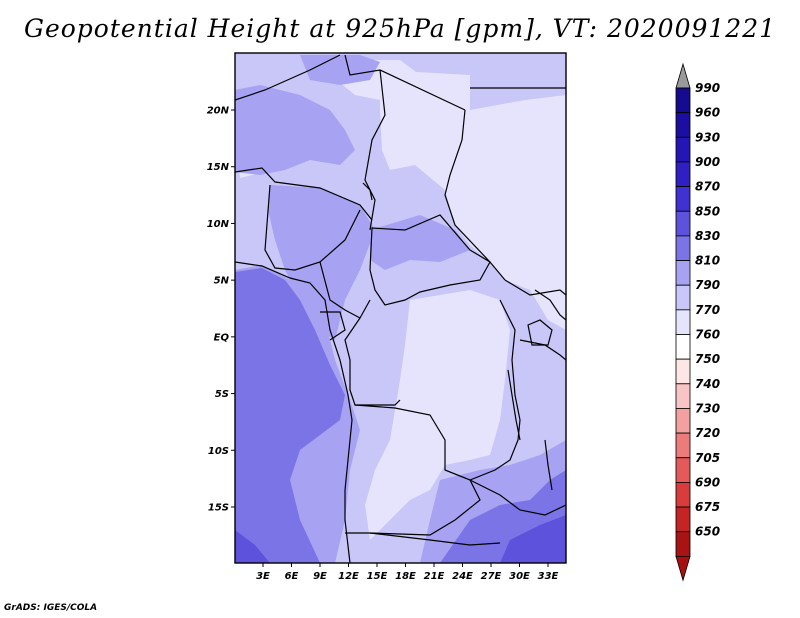 The width and height of the screenshot is (800, 618). I want to click on colorbar-label: 810, so click(707, 261).